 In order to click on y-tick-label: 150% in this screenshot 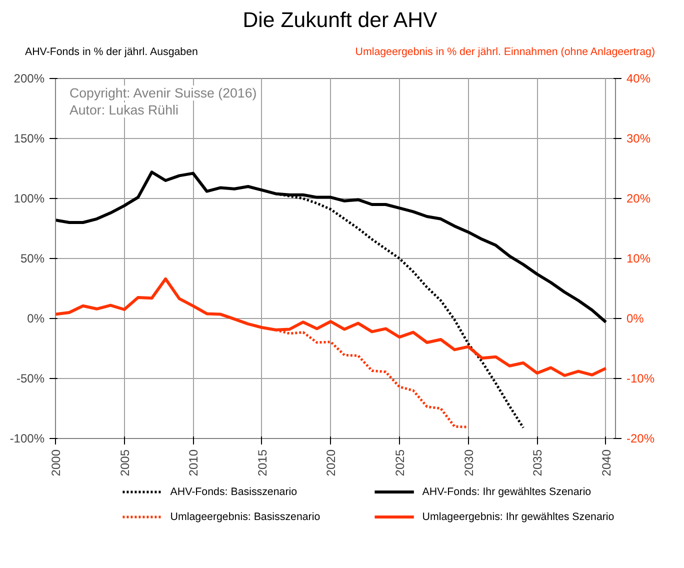, I will do `click(29, 139)`.